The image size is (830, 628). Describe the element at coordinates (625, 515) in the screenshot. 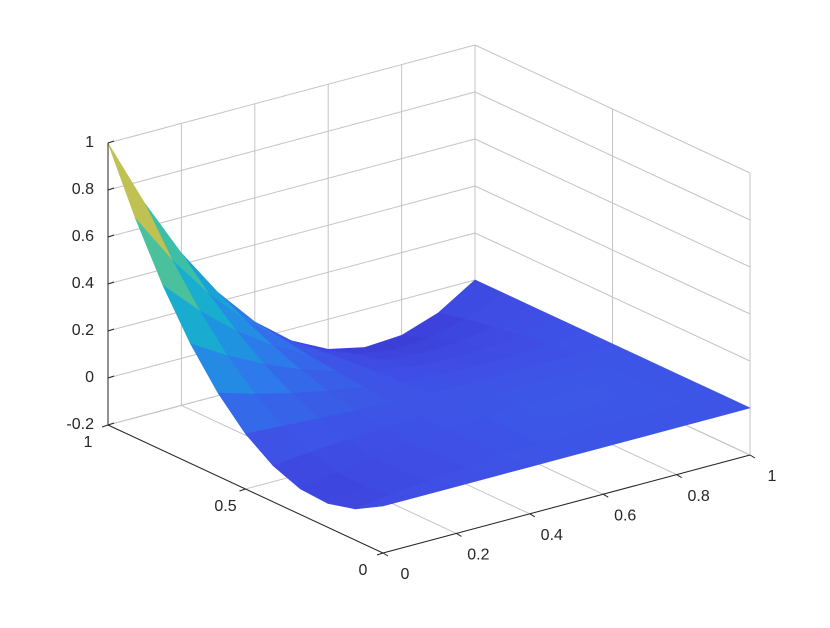

I see `x-tick-label: 0.6` at that location.